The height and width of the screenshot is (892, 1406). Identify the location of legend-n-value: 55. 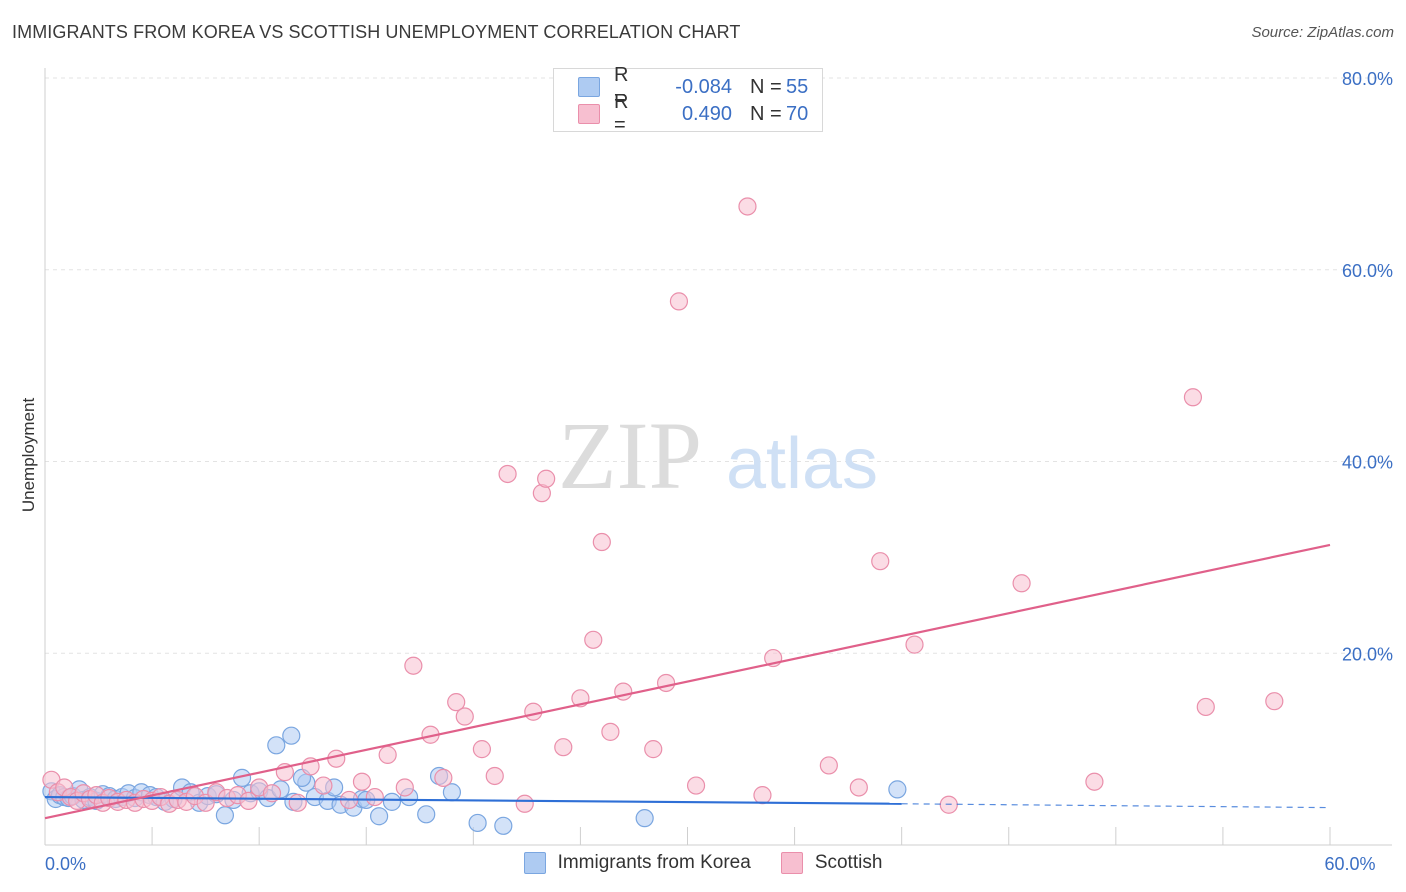
(797, 86).